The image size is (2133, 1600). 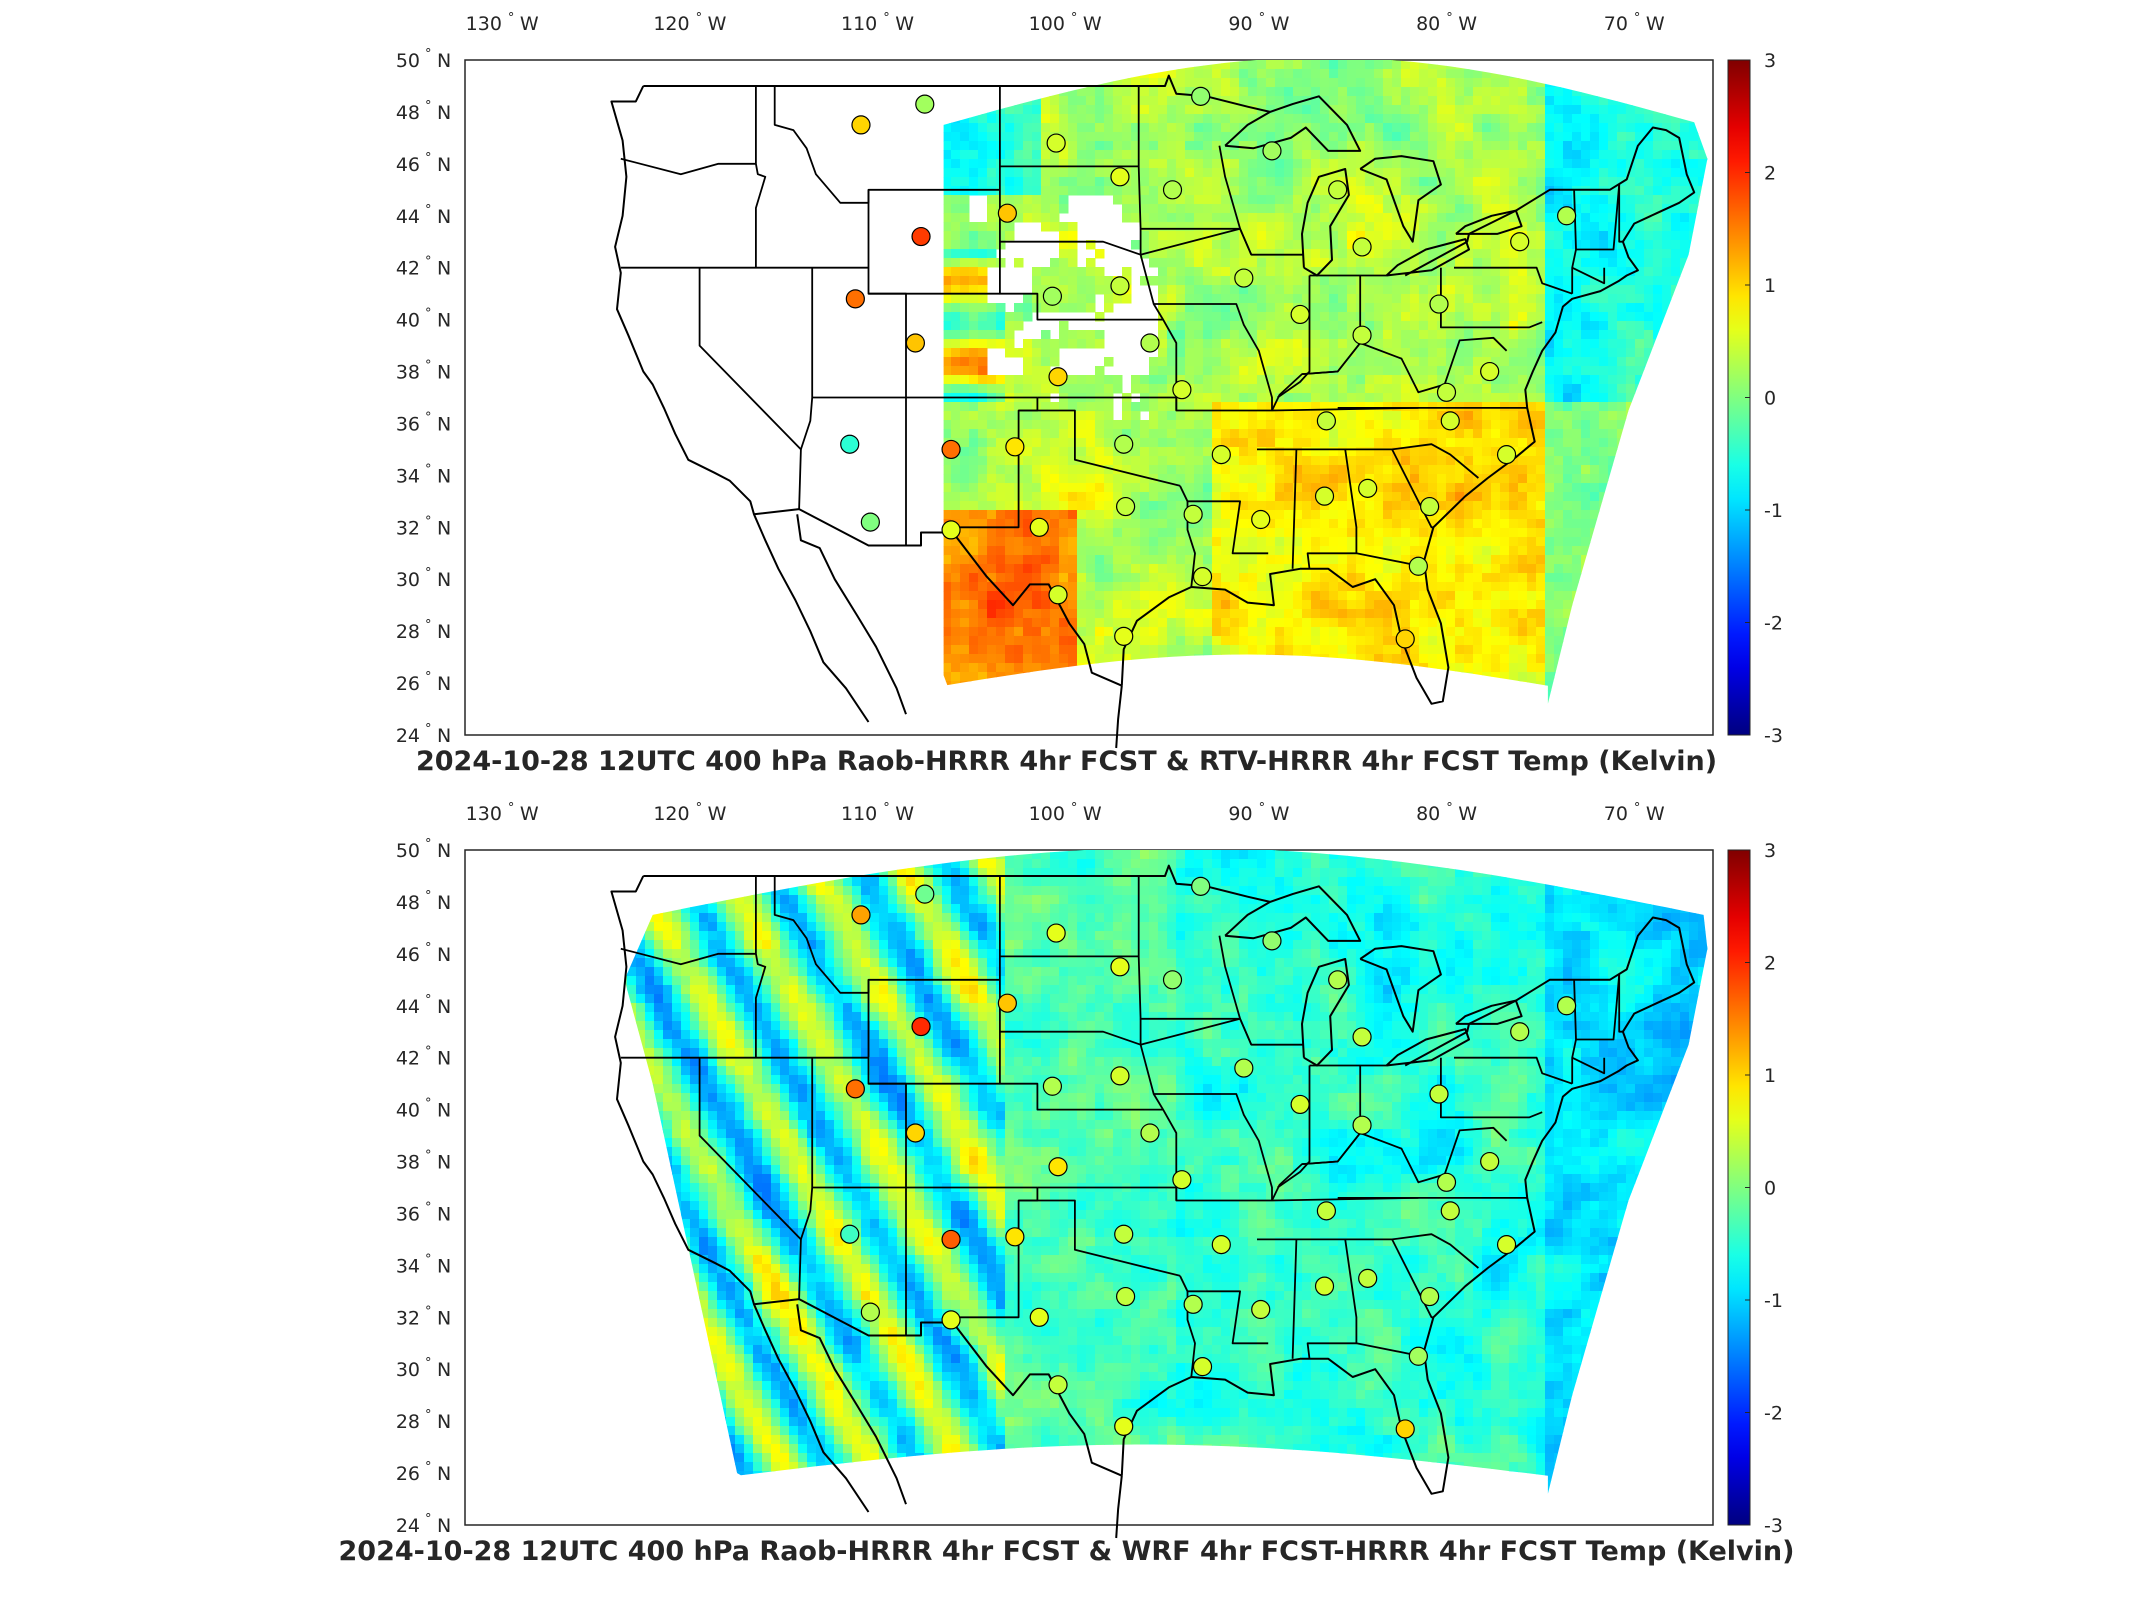 What do you see at coordinates (1770, 286) in the screenshot?
I see `colorbar-tick-label: 1` at bounding box center [1770, 286].